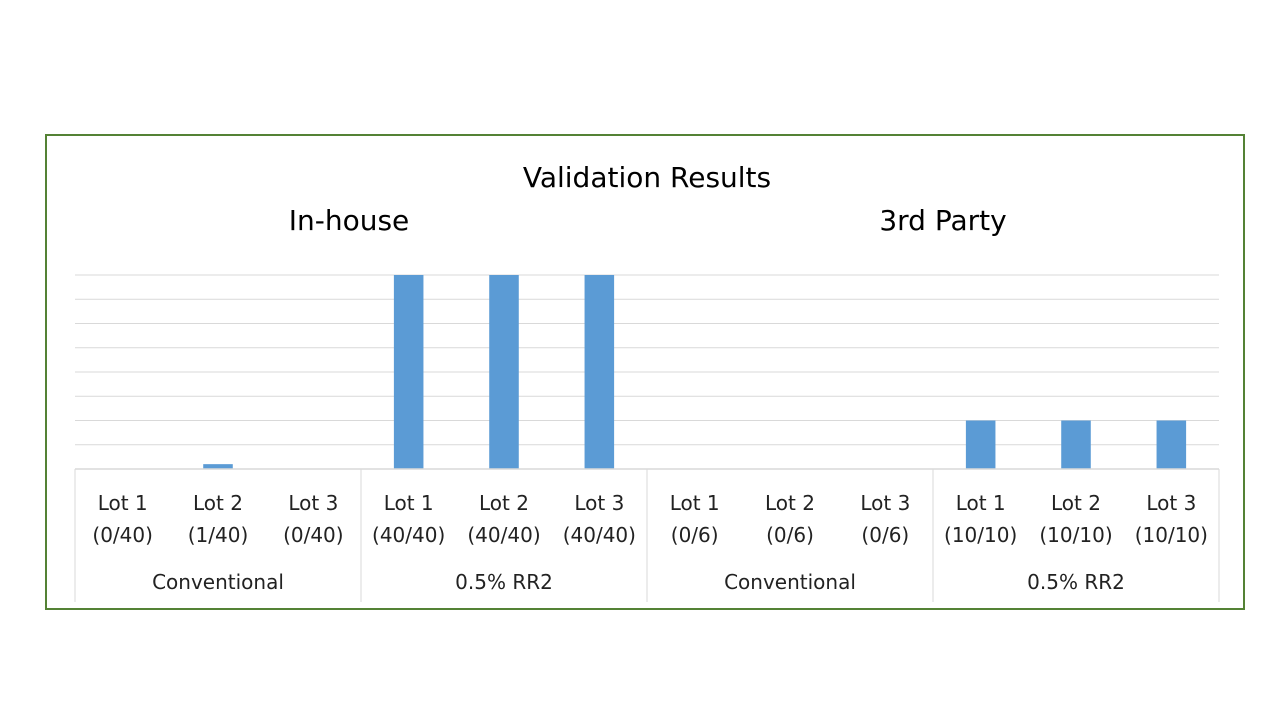 The width and height of the screenshot is (1280, 720). I want to click on chart-title: Validation Results, so click(647, 177).